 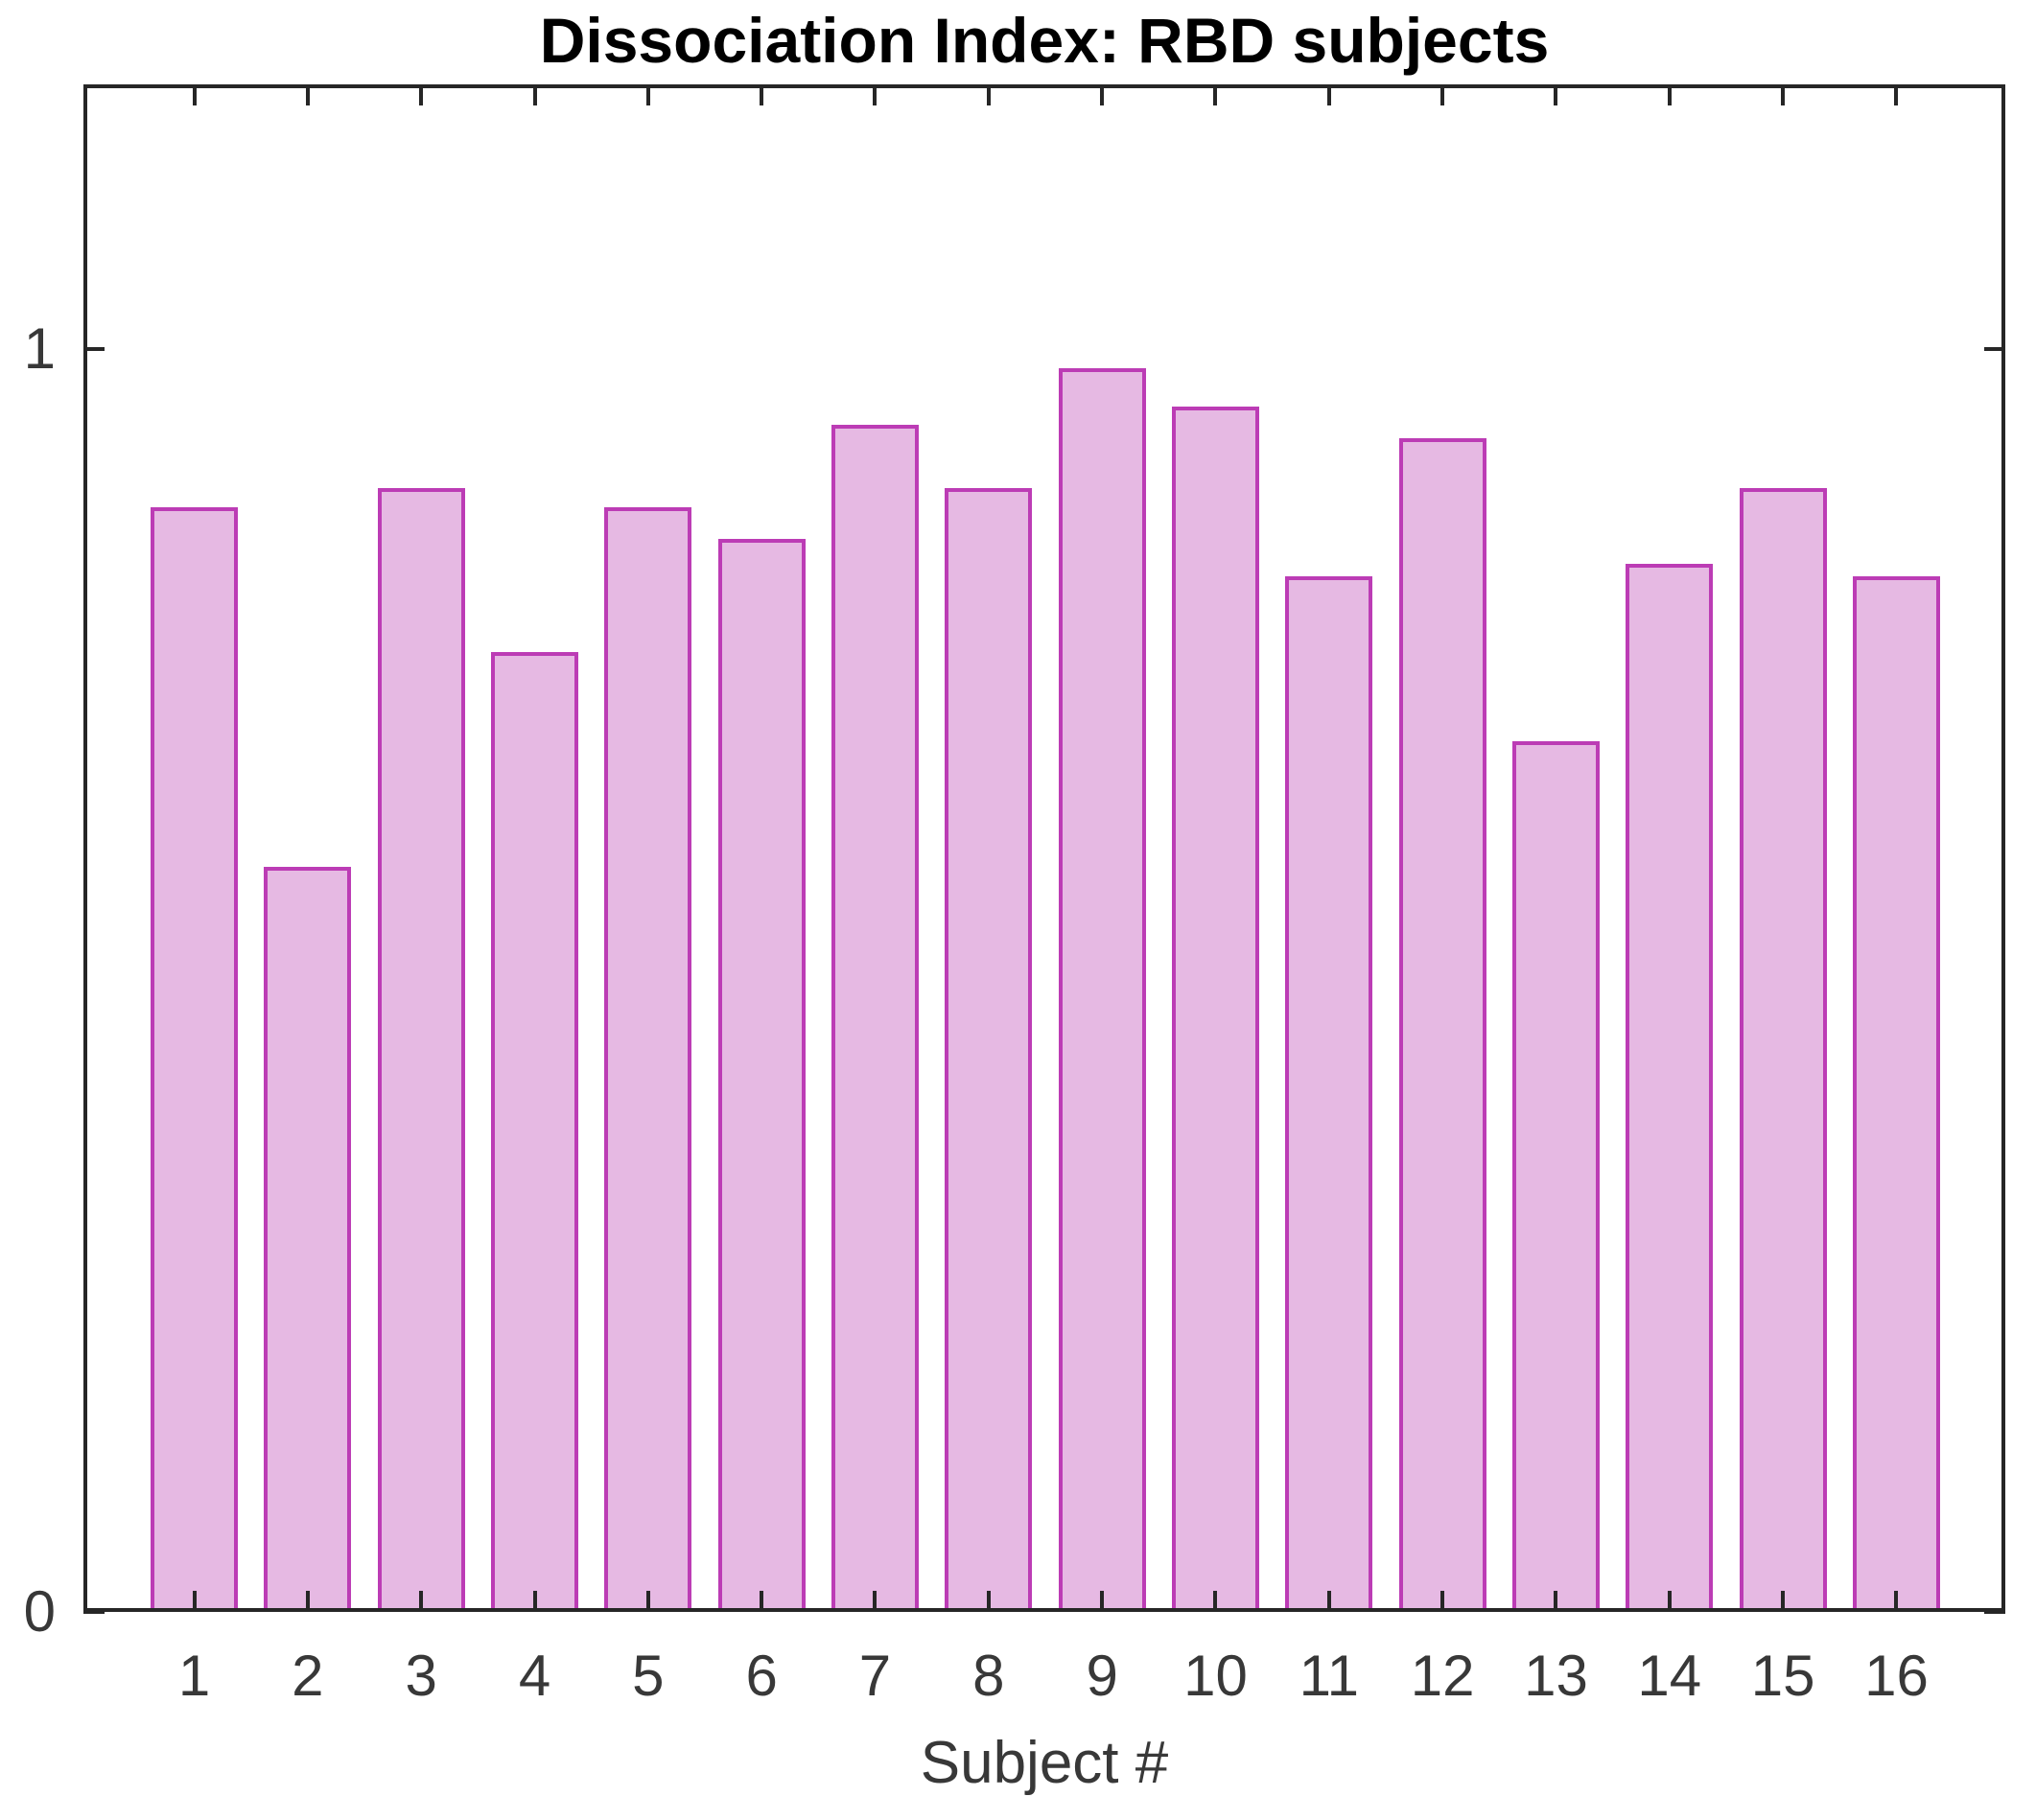 What do you see at coordinates (875, 1676) in the screenshot?
I see `x-tick-label: 7` at bounding box center [875, 1676].